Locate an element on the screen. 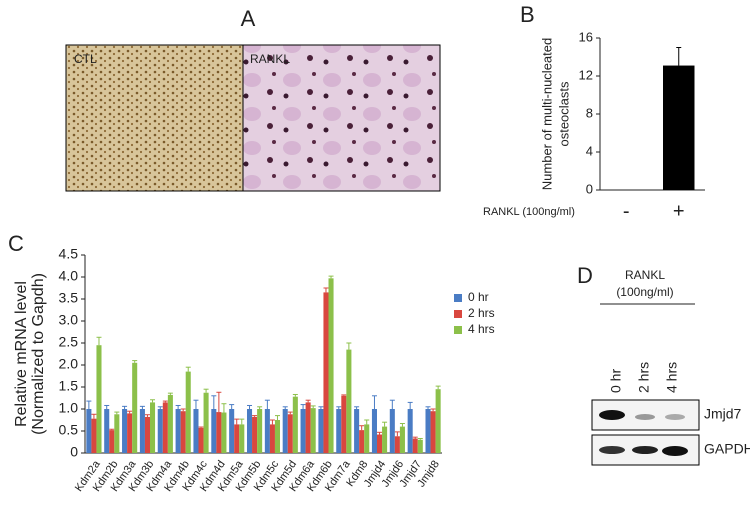  panel-label: D is located at coordinates (585, 275).